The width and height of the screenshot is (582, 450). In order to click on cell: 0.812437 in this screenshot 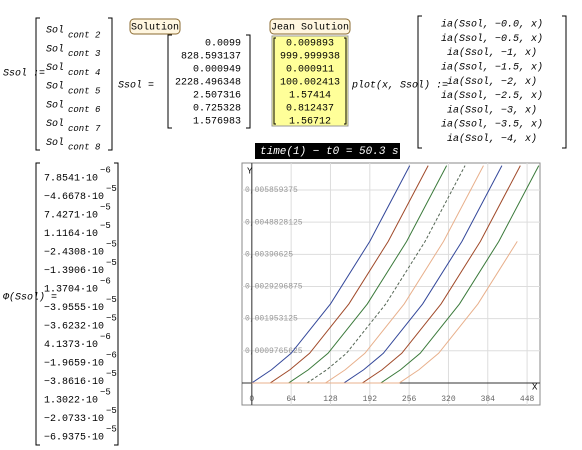, I will do `click(310, 109)`.